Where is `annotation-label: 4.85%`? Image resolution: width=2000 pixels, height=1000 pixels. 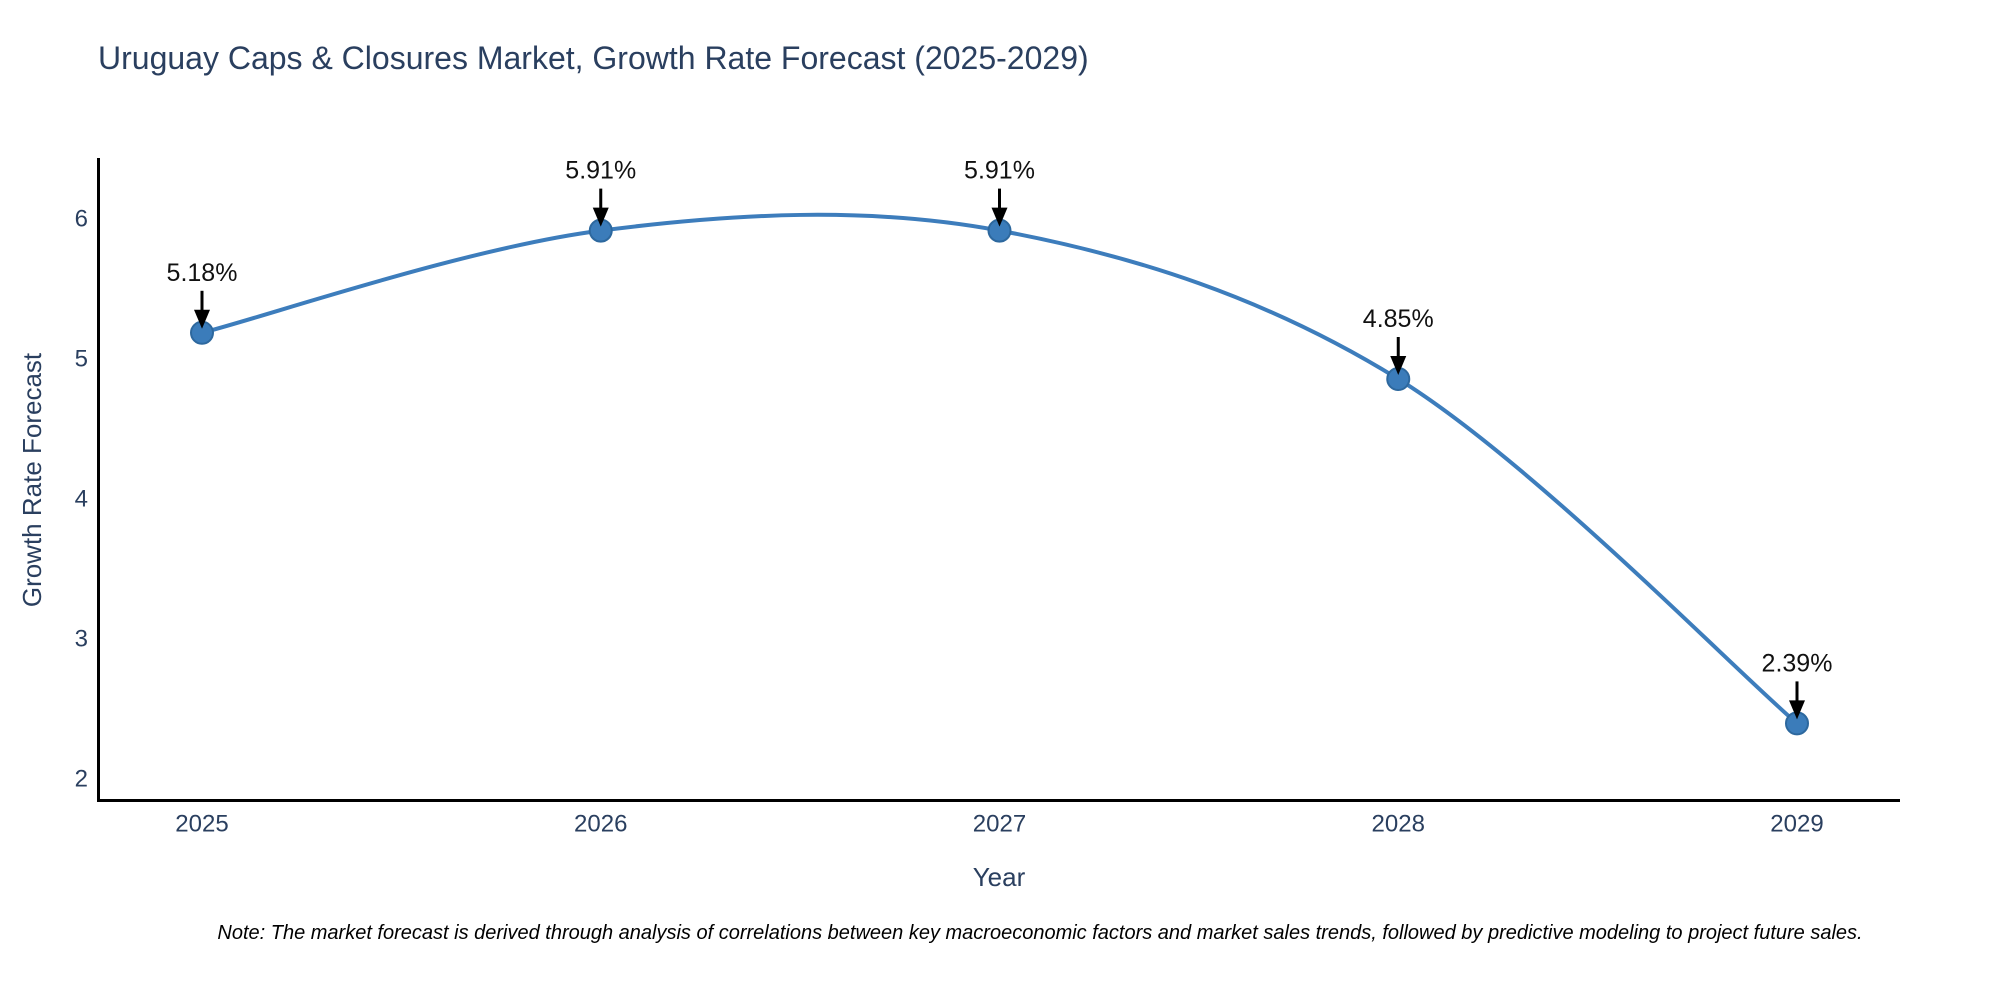 annotation-label: 4.85% is located at coordinates (1398, 319).